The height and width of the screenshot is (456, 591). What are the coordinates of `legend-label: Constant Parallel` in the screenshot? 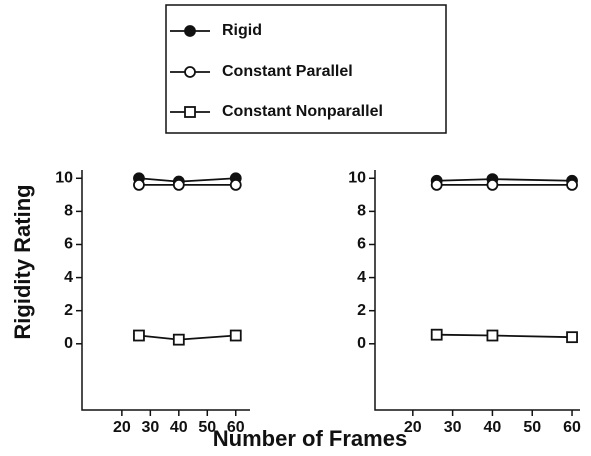 It's located at (287, 71).